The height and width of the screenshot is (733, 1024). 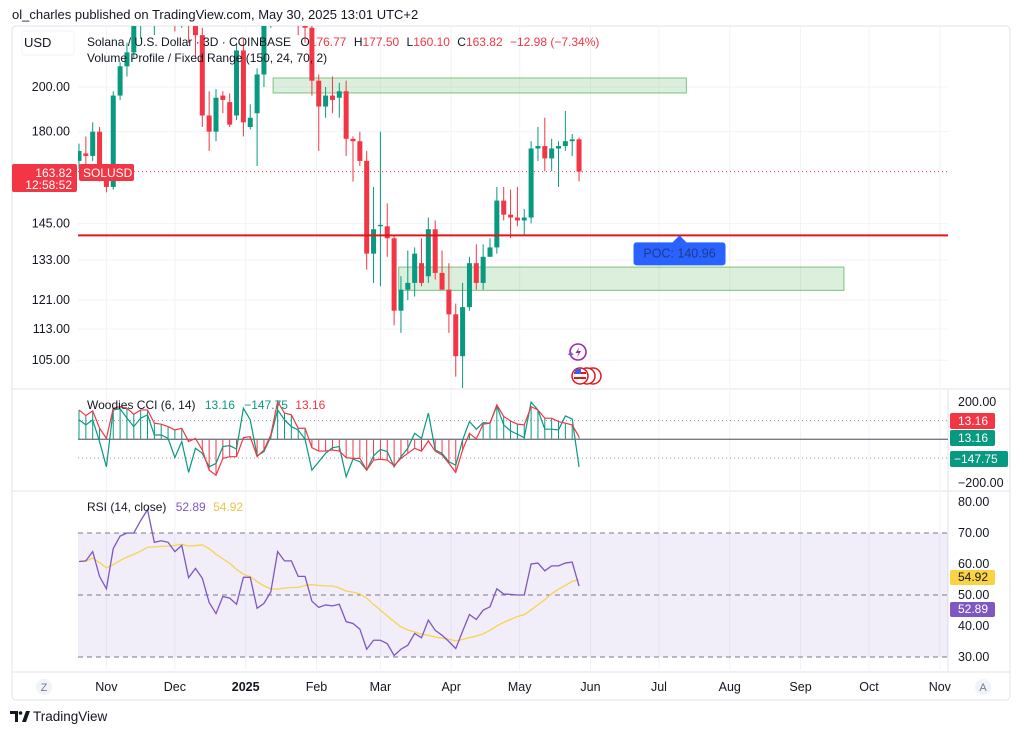 I want to click on cci-tag-text: 13.16, so click(x=973, y=421).